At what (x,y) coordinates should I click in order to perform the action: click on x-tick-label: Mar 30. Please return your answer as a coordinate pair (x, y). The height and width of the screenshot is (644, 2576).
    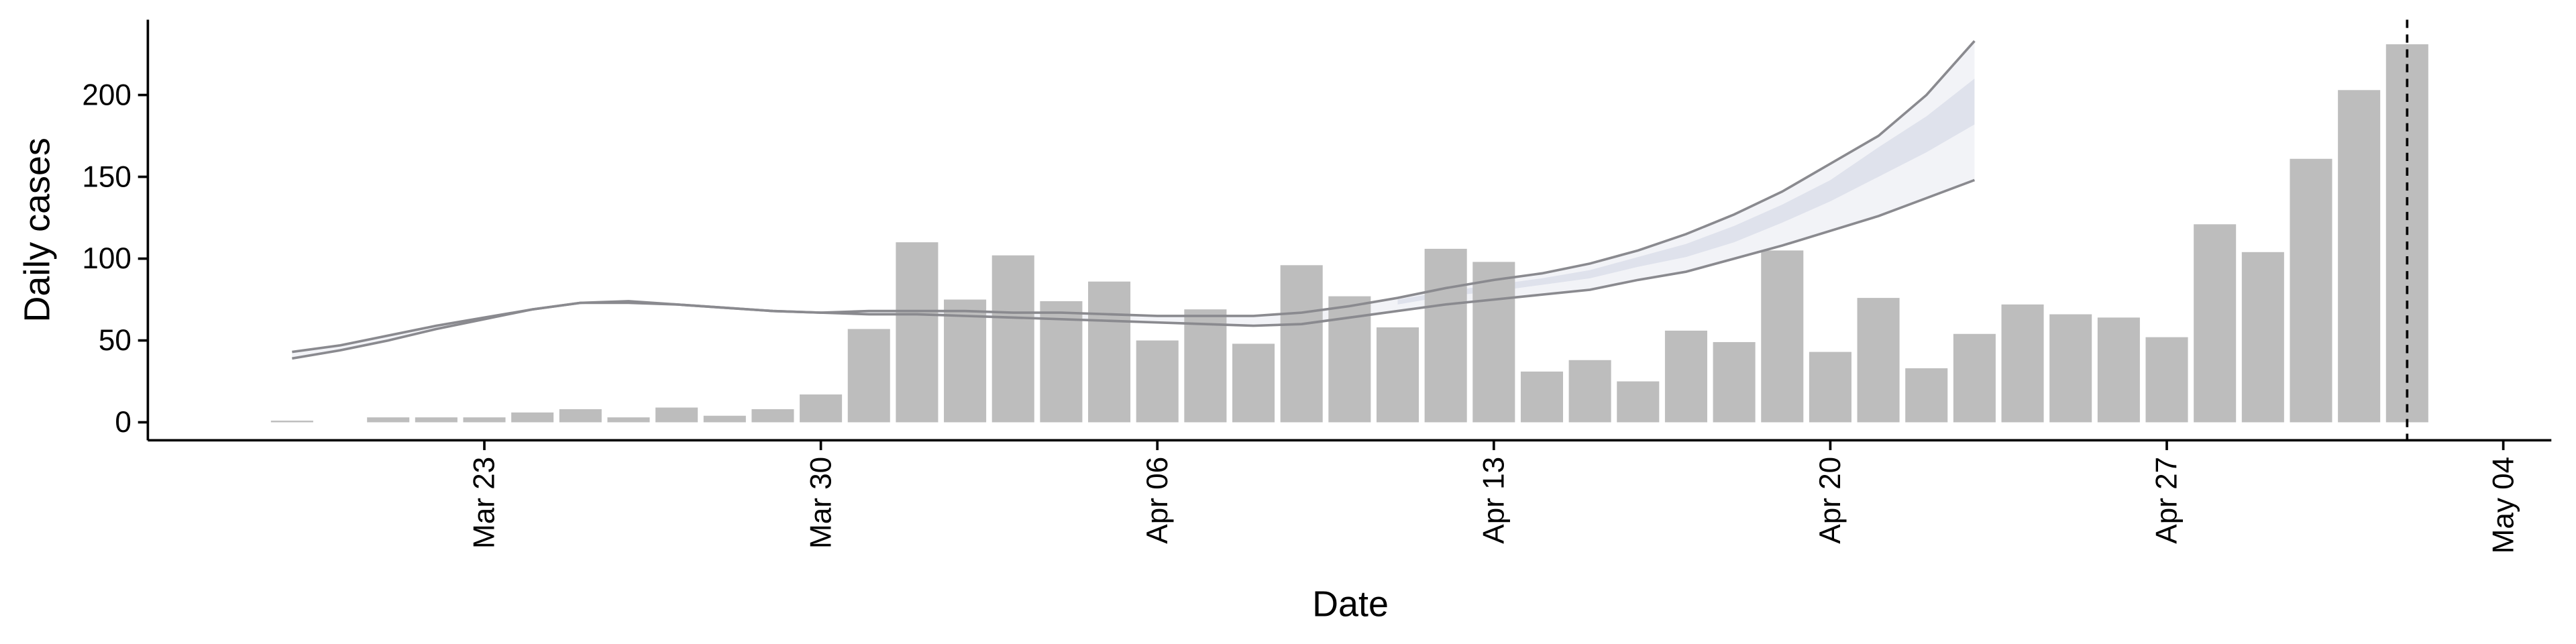
    Looking at the image, I should click on (820, 503).